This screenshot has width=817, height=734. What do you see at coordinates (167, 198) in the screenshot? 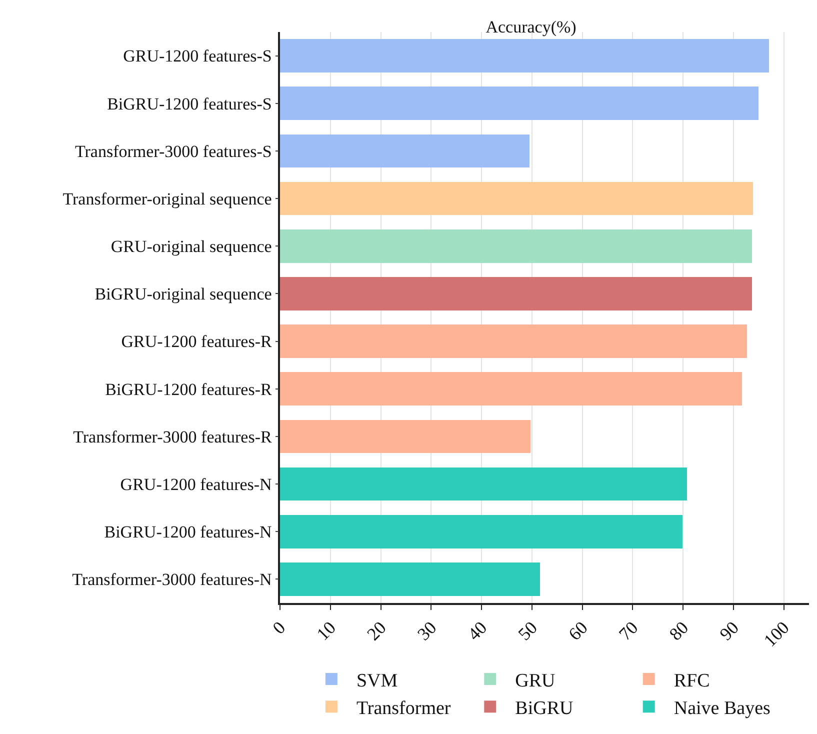
I see `y-tick-label: Transformer-original sequence` at bounding box center [167, 198].